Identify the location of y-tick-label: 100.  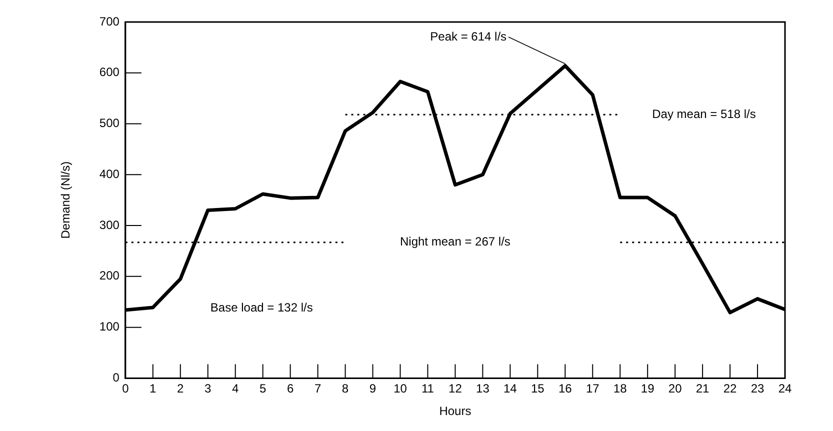
(109, 327).